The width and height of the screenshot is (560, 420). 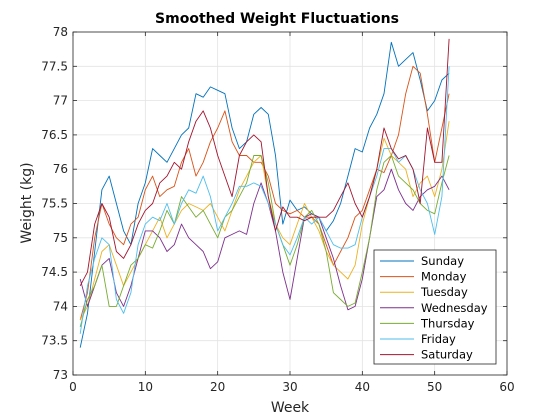 What do you see at coordinates (54, 66) in the screenshot?
I see `y-tick-label: 77.5` at bounding box center [54, 66].